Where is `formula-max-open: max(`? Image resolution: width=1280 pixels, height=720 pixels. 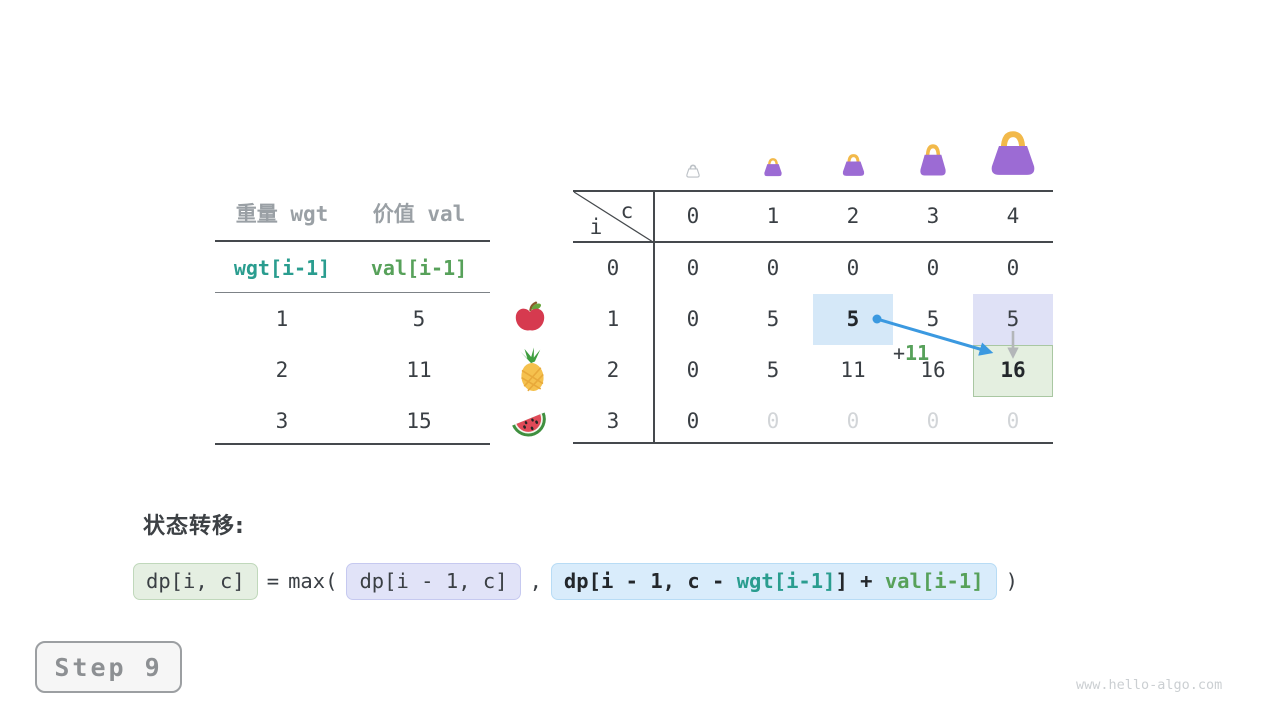
formula-max-open: max( is located at coordinates (313, 581).